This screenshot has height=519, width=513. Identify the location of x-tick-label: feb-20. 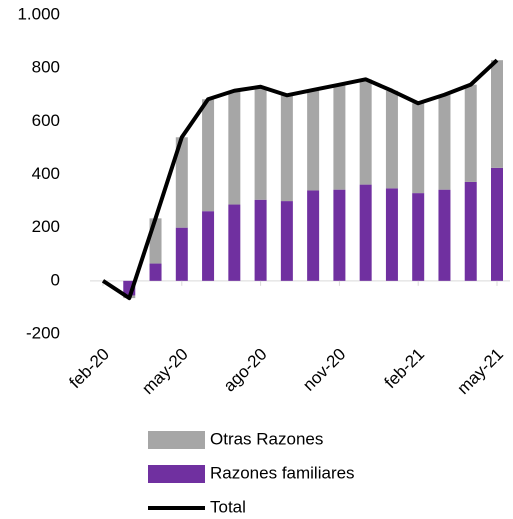
(89, 369).